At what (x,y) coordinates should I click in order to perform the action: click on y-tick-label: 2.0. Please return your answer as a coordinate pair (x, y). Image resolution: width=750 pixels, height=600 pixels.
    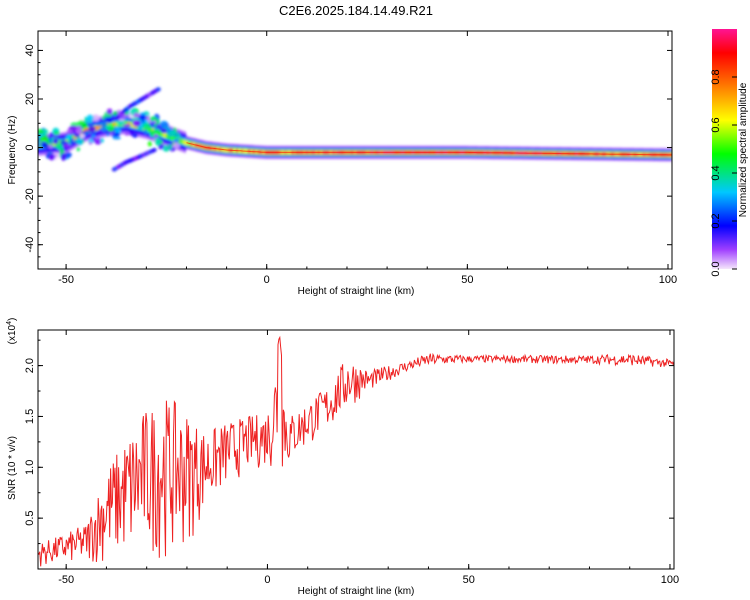
    Looking at the image, I should click on (30, 365).